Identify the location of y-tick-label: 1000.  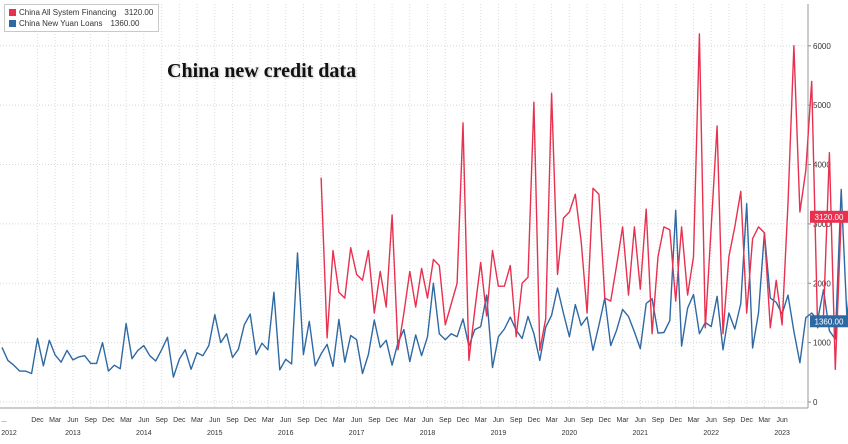
(822, 343).